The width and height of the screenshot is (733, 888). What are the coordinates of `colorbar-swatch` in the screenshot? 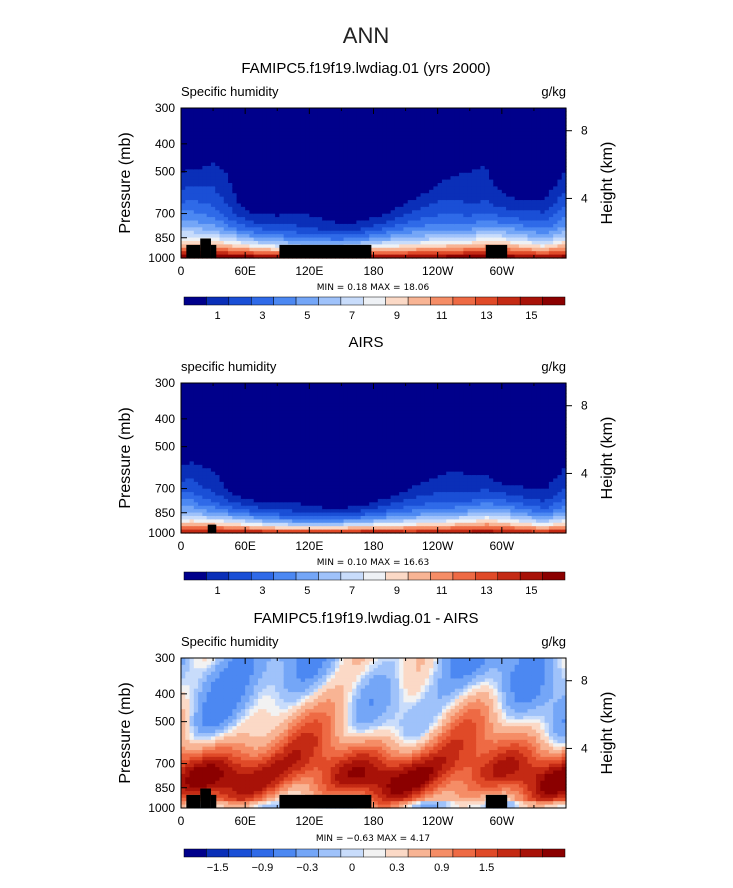 It's located at (195, 301).